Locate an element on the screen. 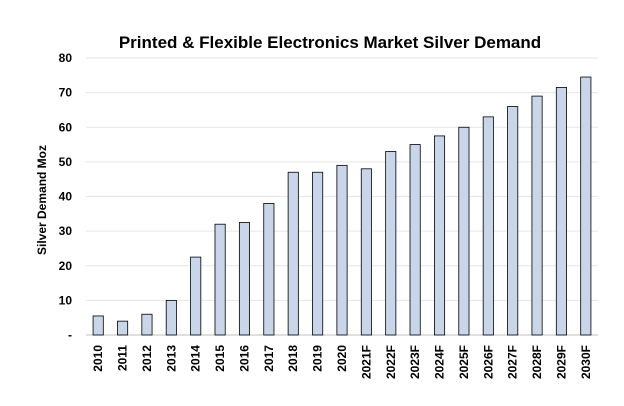  x-tick-label: 2017 is located at coordinates (269, 358).